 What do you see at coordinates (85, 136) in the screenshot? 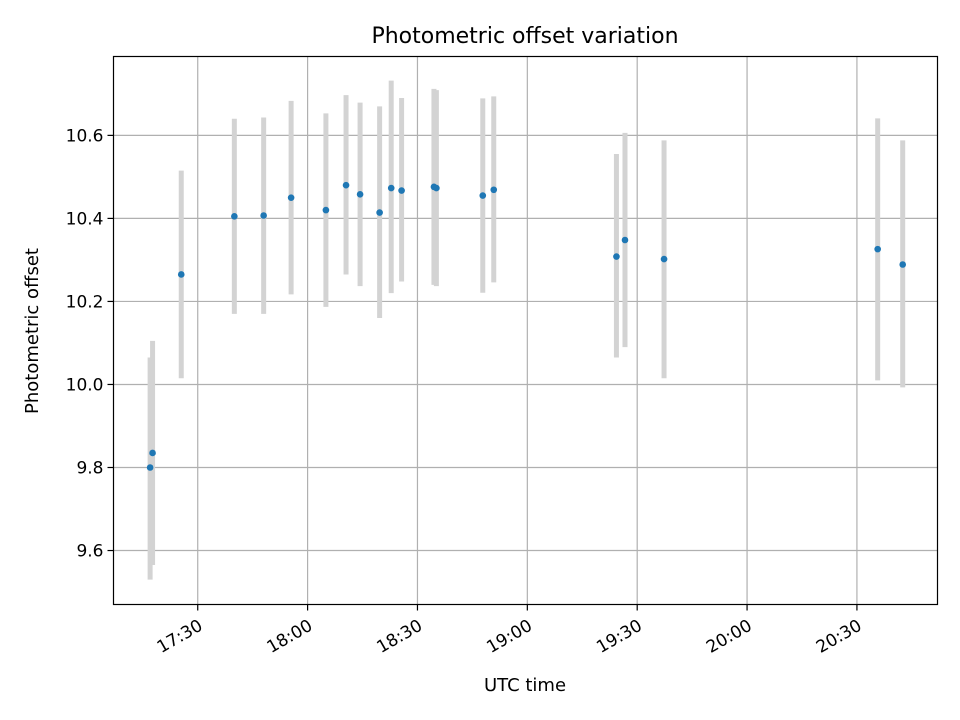
I see `y-tick-label: 10.6` at bounding box center [85, 136].